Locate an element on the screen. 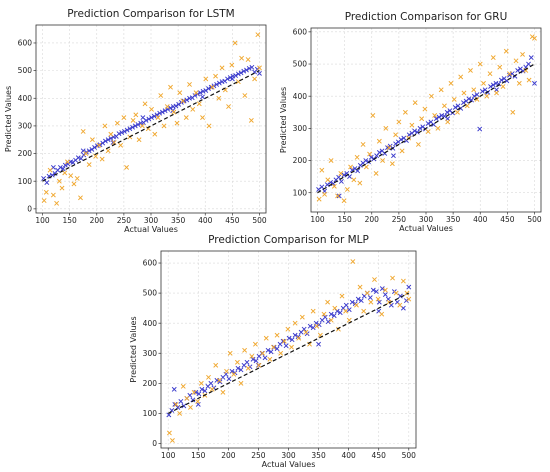 Image resolution: width=550 pixels, height=472 pixels. y-tick-label: 200 is located at coordinates (300, 160).